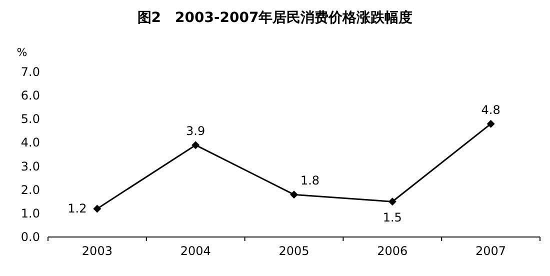 The width and height of the screenshot is (550, 276). What do you see at coordinates (392, 217) in the screenshot?
I see `data-label: 1.5` at bounding box center [392, 217].